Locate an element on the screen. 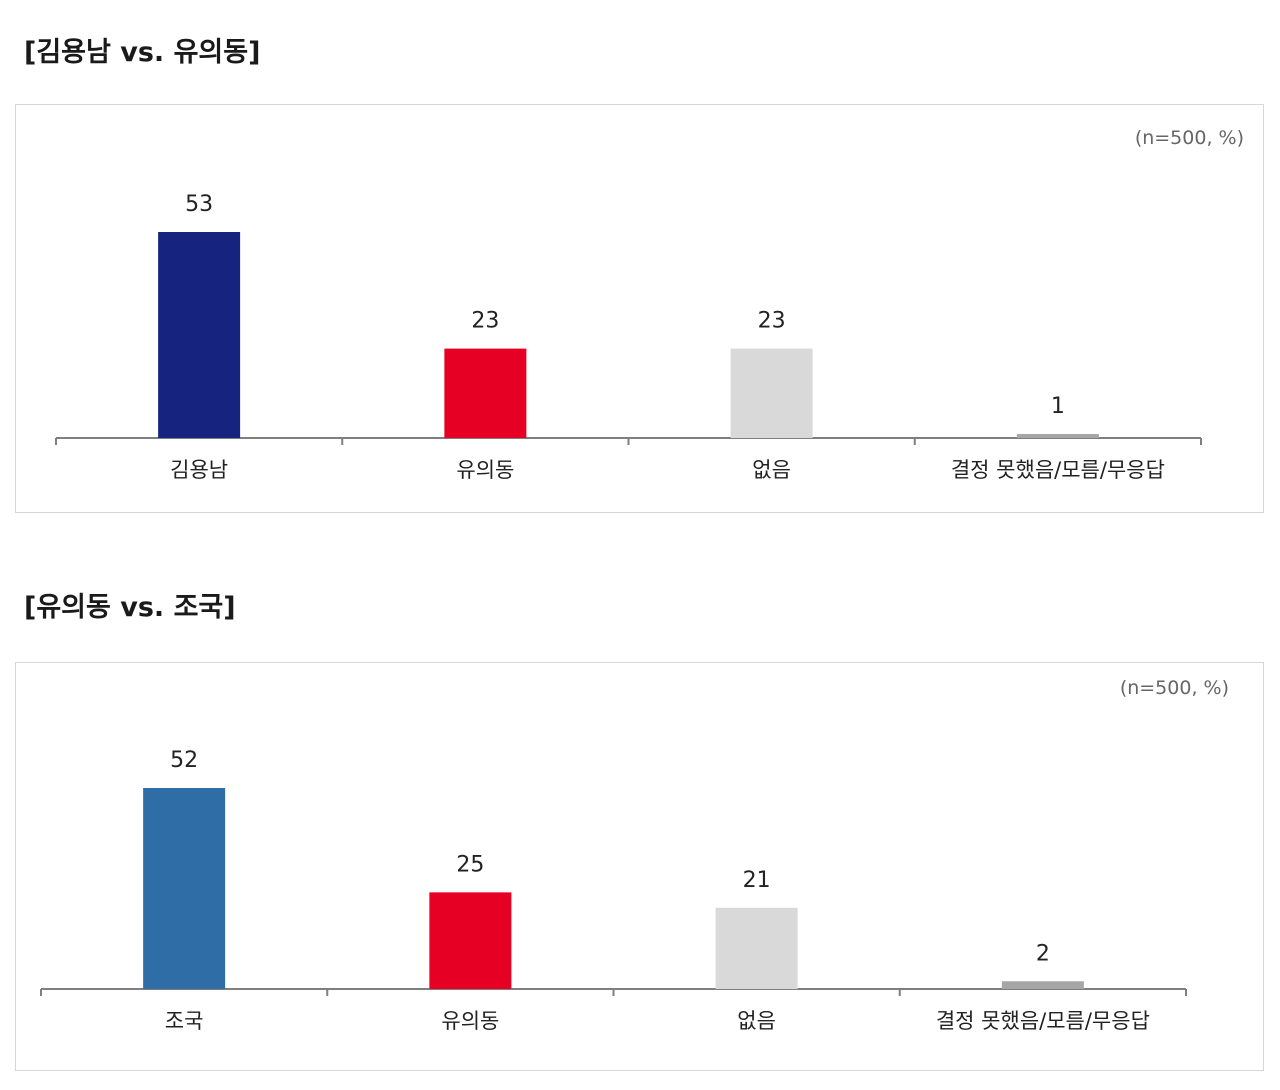 The image size is (1280, 1090). chart-2-title: [유의동 vs. 조국] is located at coordinates (130, 607).